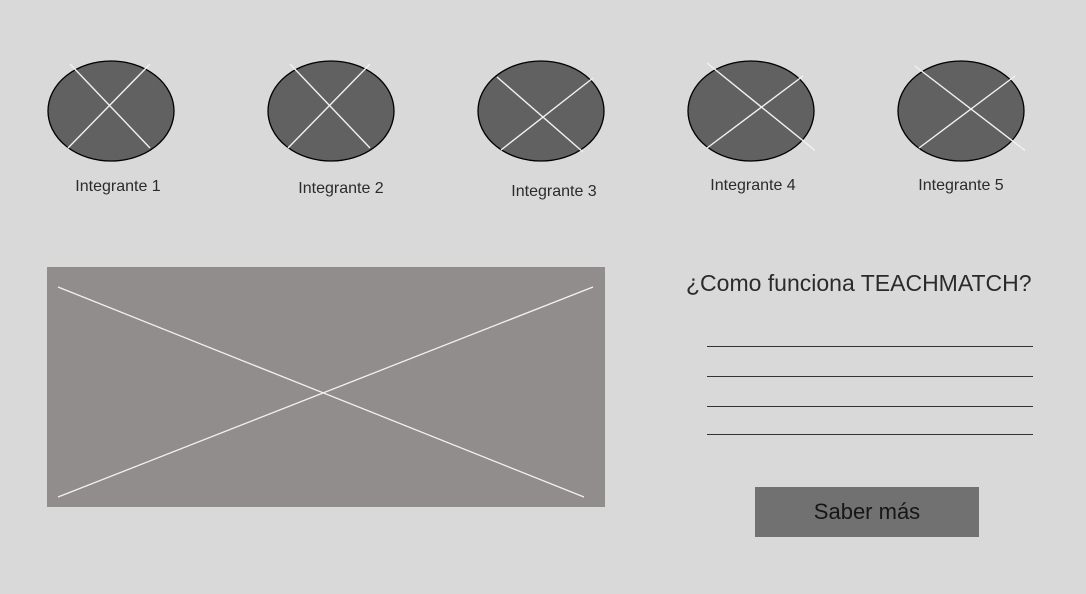 This screenshot has height=594, width=1086. Describe the element at coordinates (867, 512) in the screenshot. I see `learn-more-button: Saber más` at that location.